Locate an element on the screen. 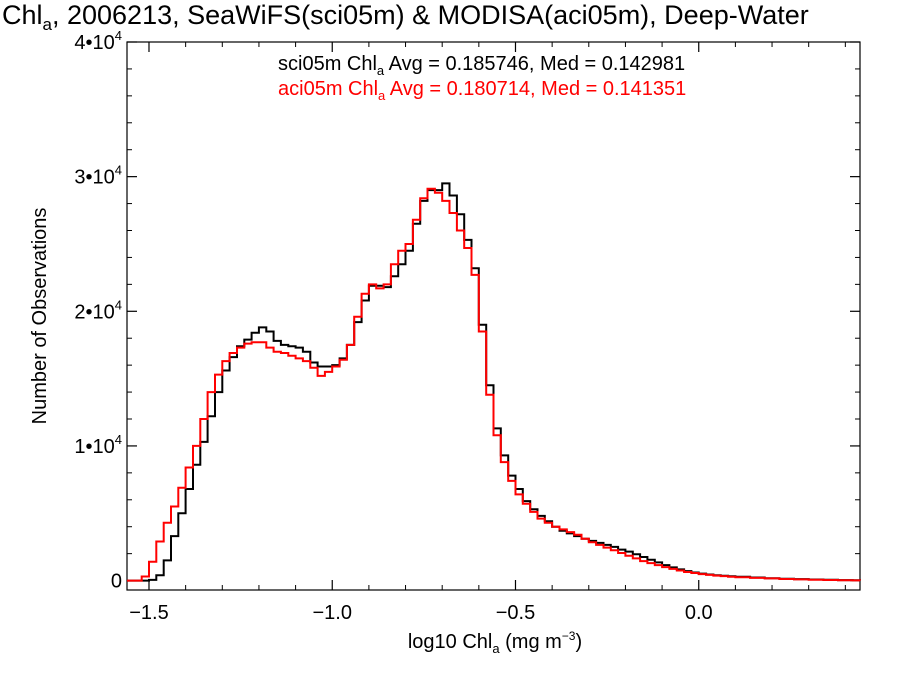  title-prefix: Chl is located at coordinates (22, 15).